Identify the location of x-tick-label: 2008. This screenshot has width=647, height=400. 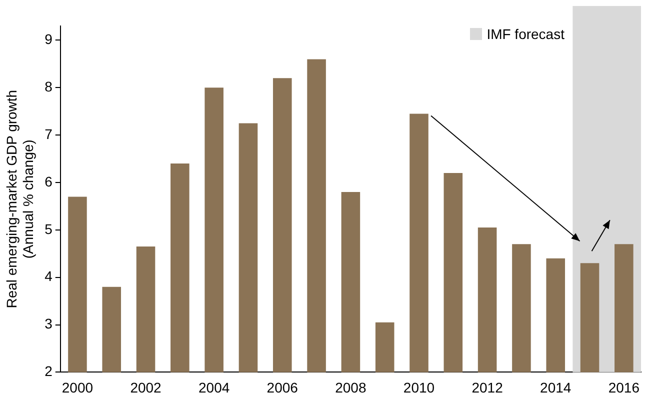
(350, 387).